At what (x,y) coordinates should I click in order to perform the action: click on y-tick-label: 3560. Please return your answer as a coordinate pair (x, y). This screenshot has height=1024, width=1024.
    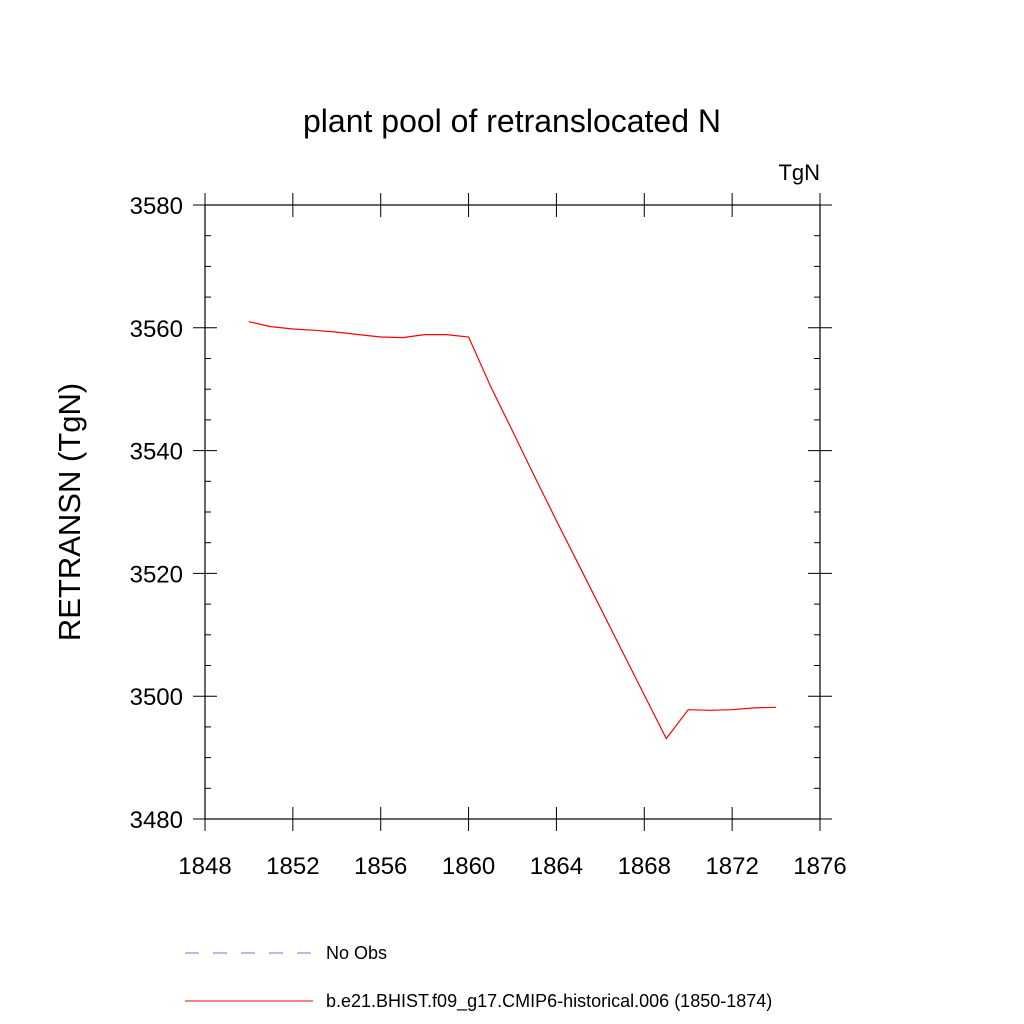
    Looking at the image, I should click on (156, 329).